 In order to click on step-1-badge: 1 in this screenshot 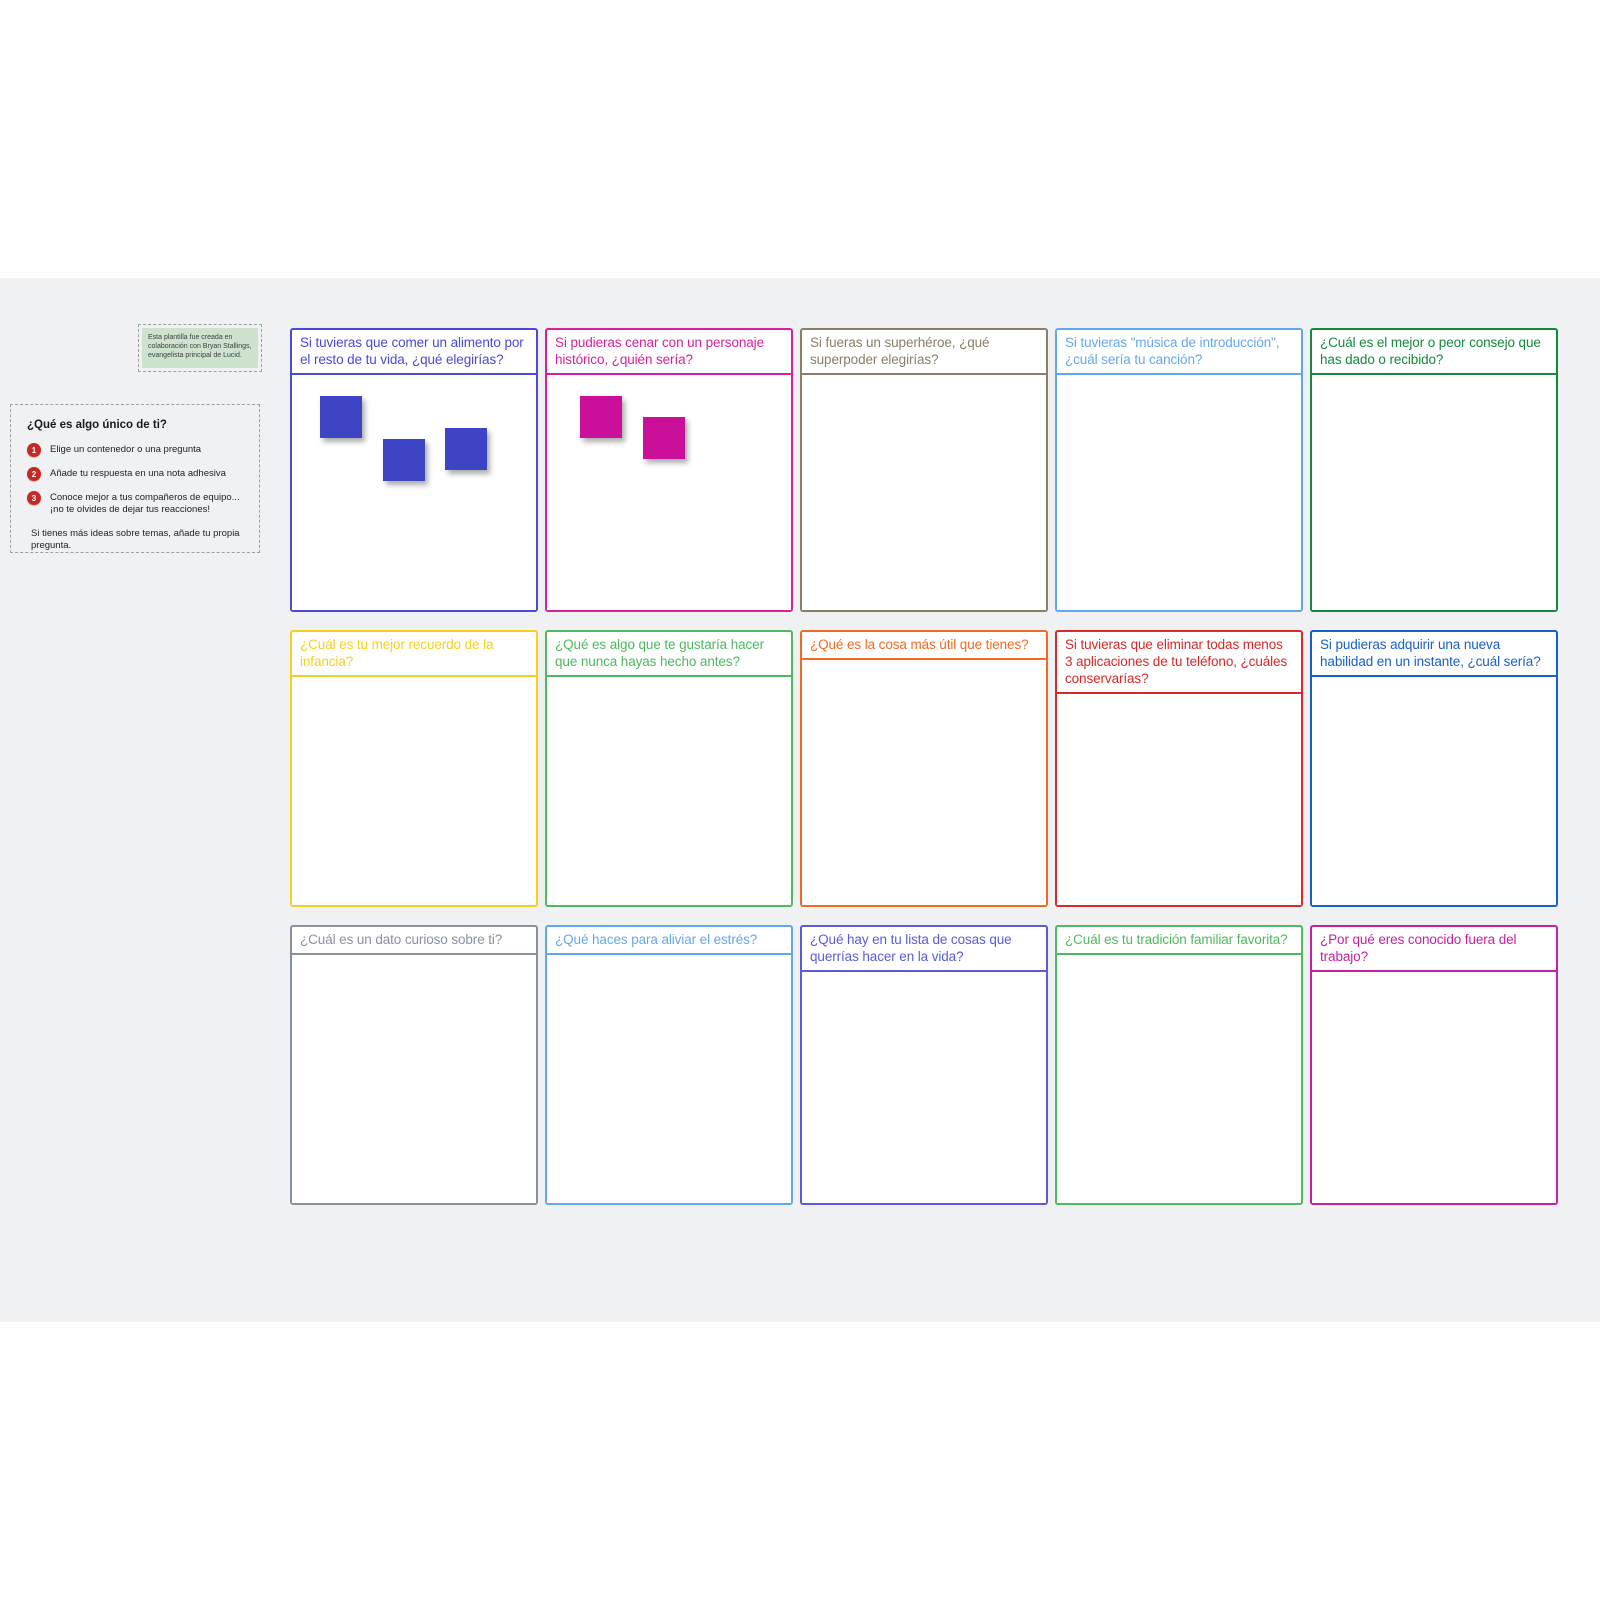, I will do `click(34, 450)`.